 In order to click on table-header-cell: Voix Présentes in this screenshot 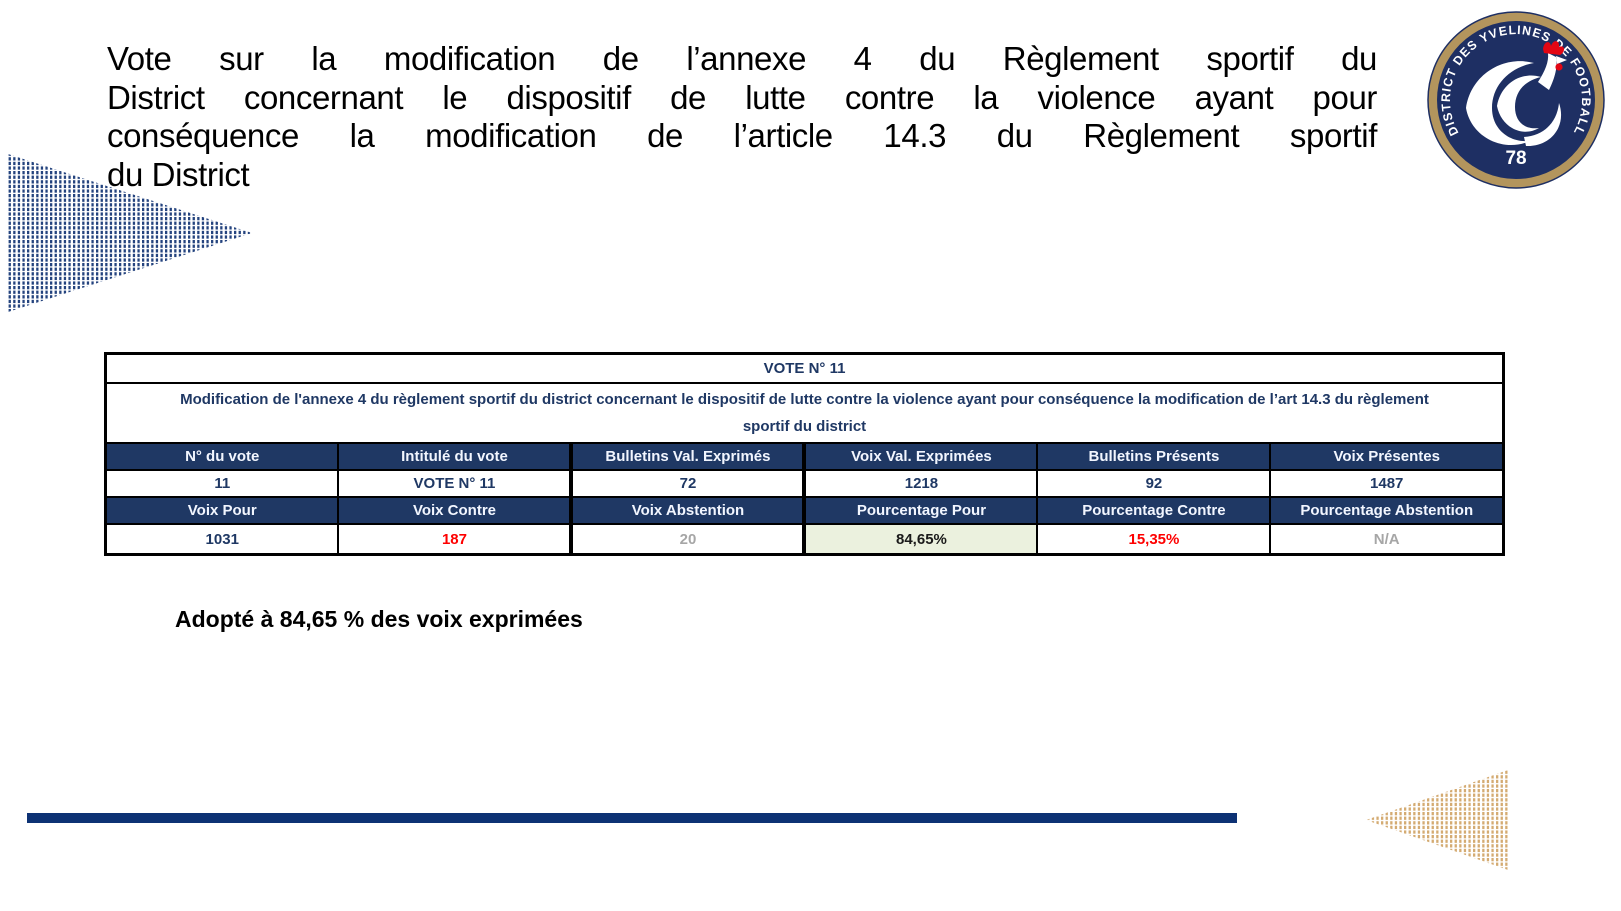, I will do `click(1387, 456)`.